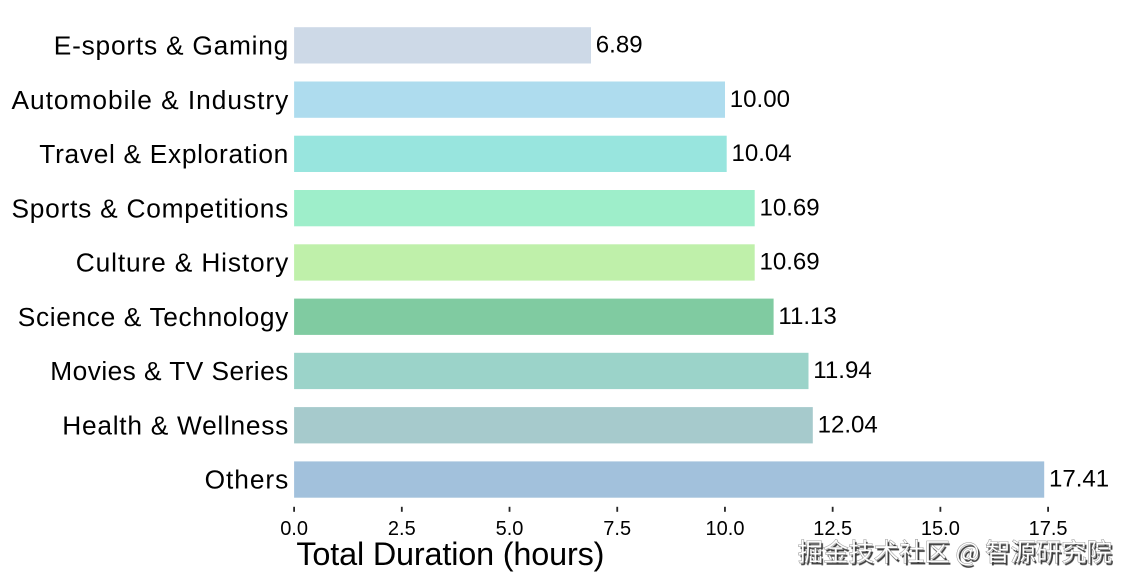 This screenshot has height=584, width=1128. Describe the element at coordinates (619, 45) in the screenshot. I see `svg-text: 6.89` at that location.